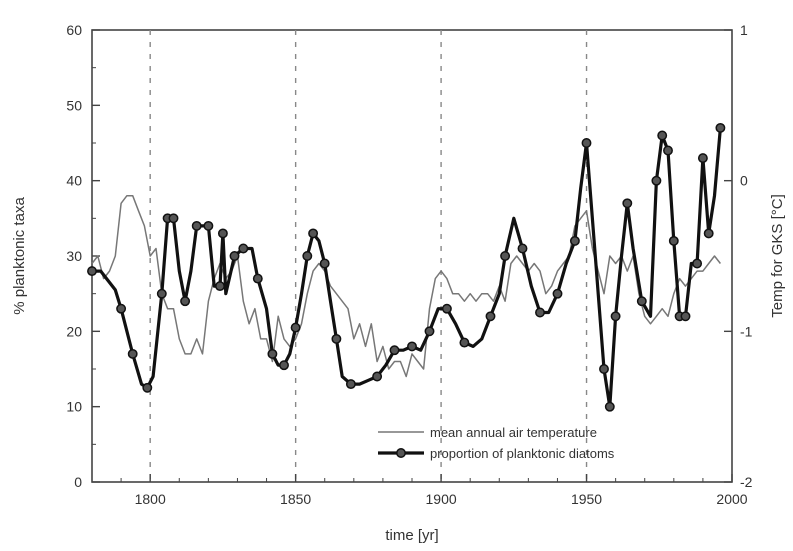 This screenshot has height=551, width=793. Describe the element at coordinates (411, 535) in the screenshot. I see `x-axis-title: time [yr]` at that location.